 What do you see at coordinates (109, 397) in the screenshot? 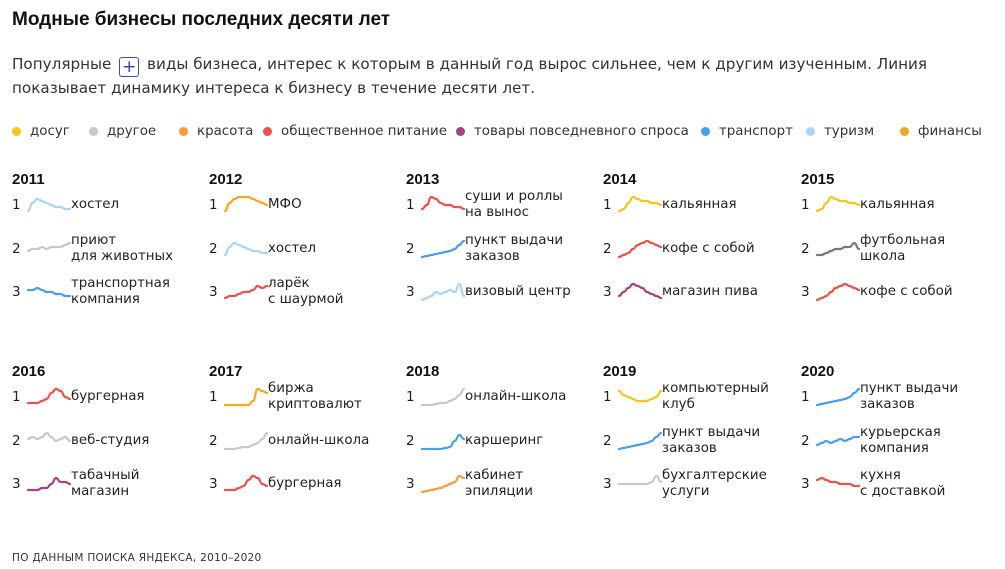
I see `business-item: 1 бургерная` at bounding box center [109, 397].